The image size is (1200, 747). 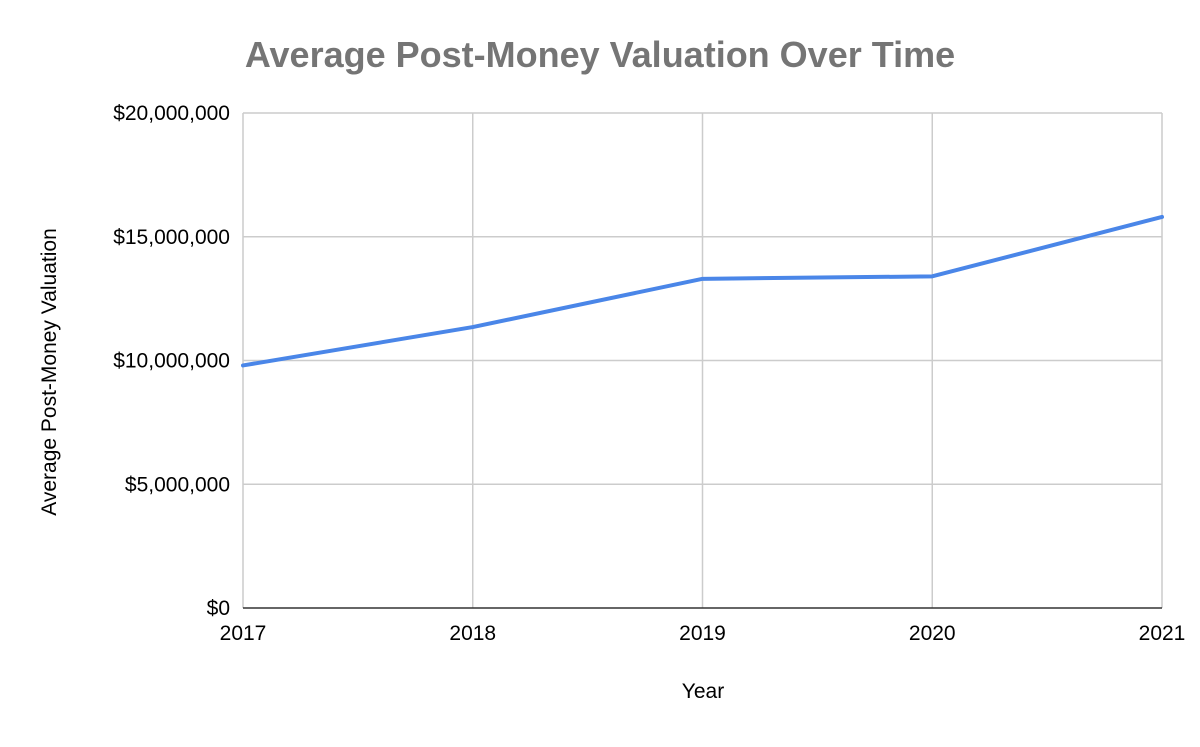 I want to click on x-tick-label: 2021, so click(x=1162, y=633).